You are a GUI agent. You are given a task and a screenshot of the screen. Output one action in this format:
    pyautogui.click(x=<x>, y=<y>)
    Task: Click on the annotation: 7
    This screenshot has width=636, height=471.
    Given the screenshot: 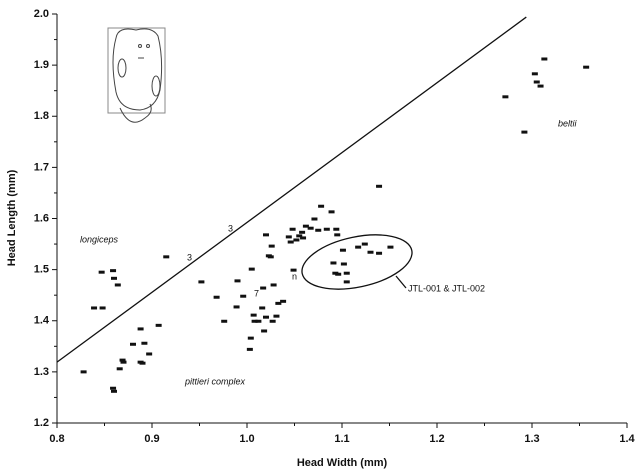 What is the action you would take?
    pyautogui.click(x=256, y=293)
    